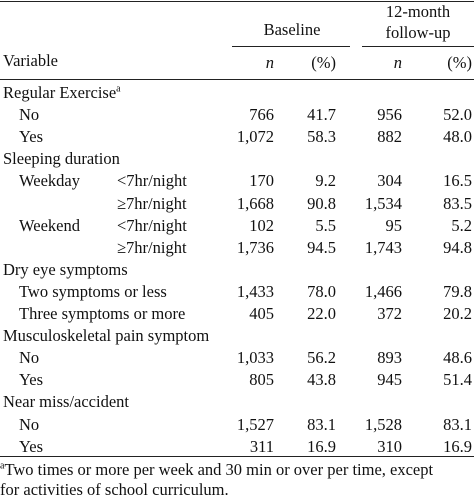 This screenshot has width=474, height=501. Describe the element at coordinates (389, 313) in the screenshot. I see `cell-followup-n: 372` at that location.